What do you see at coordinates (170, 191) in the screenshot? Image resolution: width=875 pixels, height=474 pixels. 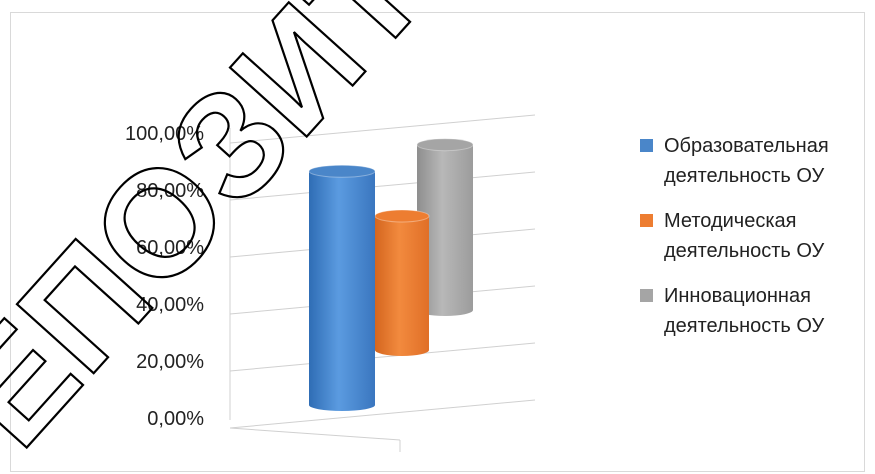 I see `y-tick-label: 80,00%` at bounding box center [170, 191].